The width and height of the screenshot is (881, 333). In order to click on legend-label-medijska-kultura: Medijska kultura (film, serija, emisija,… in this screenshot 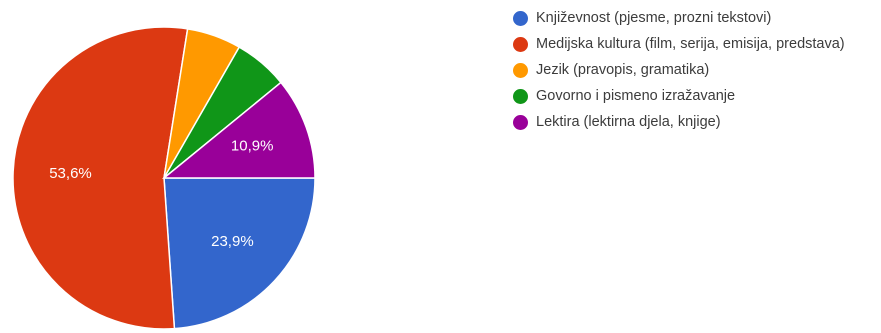, I will do `click(690, 44)`.